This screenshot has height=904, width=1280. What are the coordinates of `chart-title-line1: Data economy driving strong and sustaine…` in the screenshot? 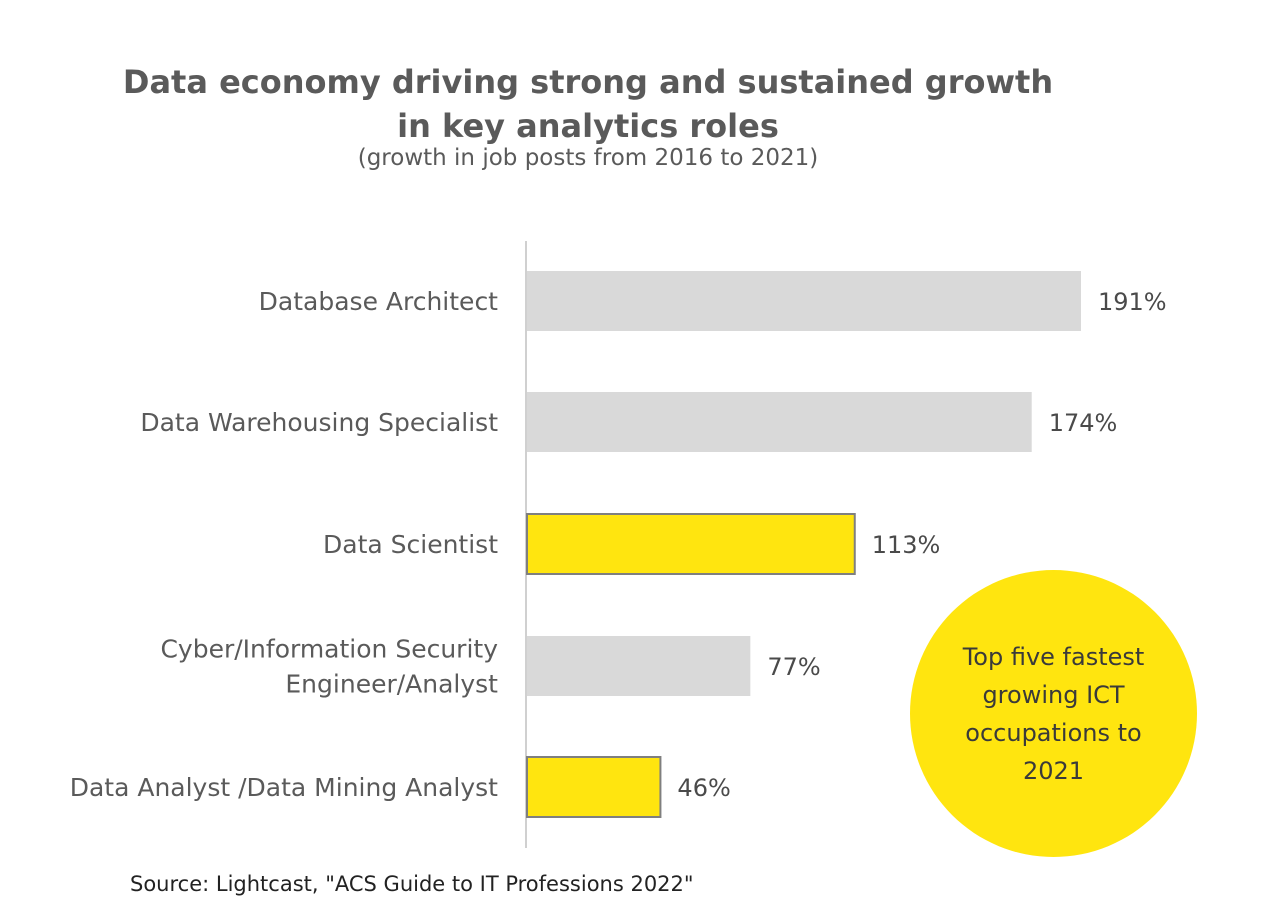 It's located at (588, 82).